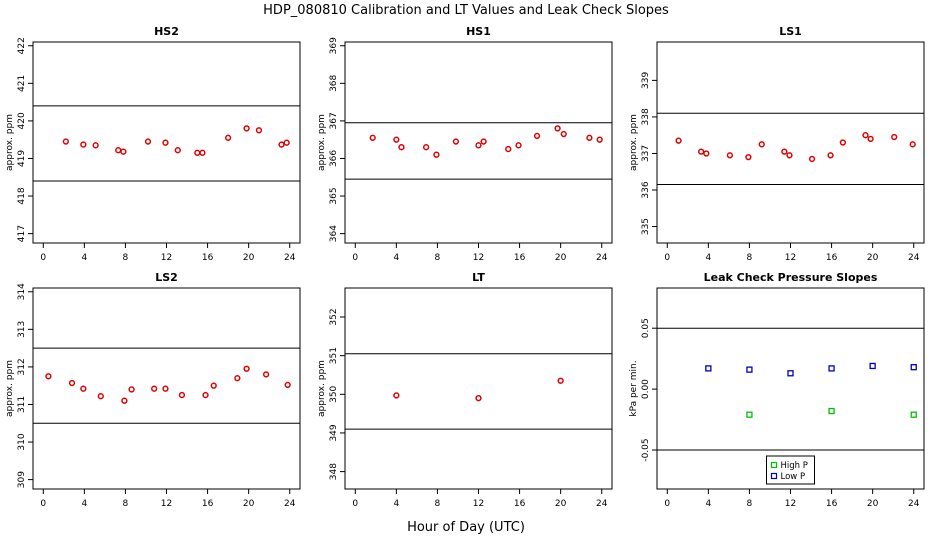  Describe the element at coordinates (22, 329) in the screenshot. I see `y-tick-label: 313` at that location.